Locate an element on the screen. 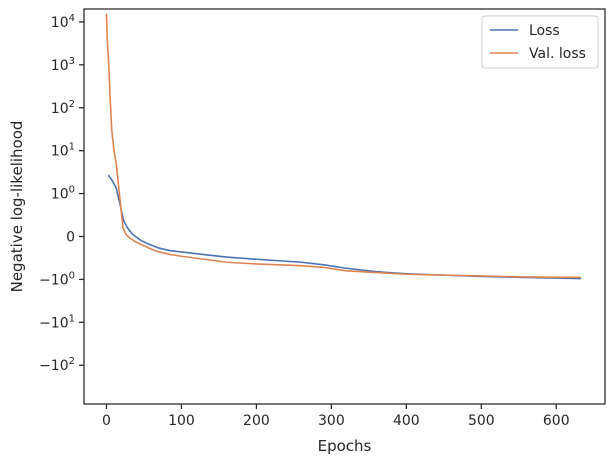  legend: Loss Val. loss is located at coordinates (540, 42).